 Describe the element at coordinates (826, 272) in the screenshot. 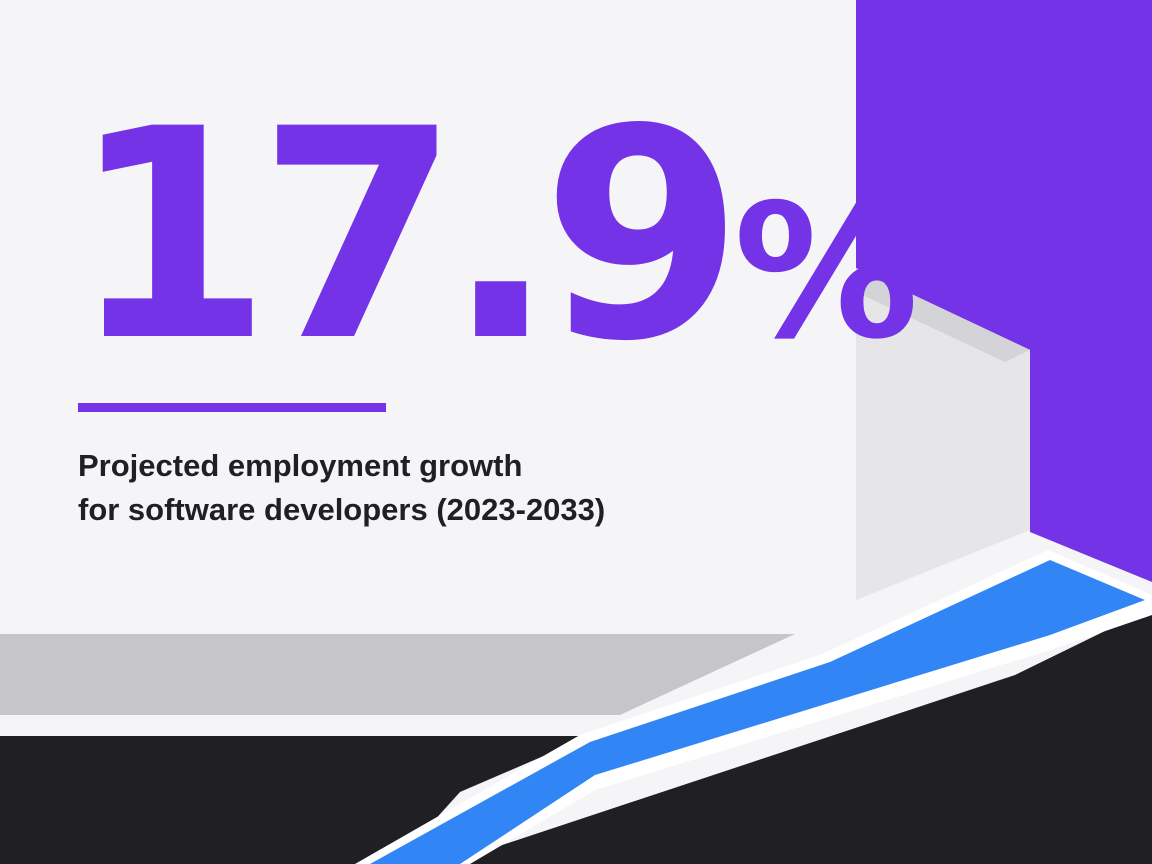

I see `percent-sign: %` at that location.